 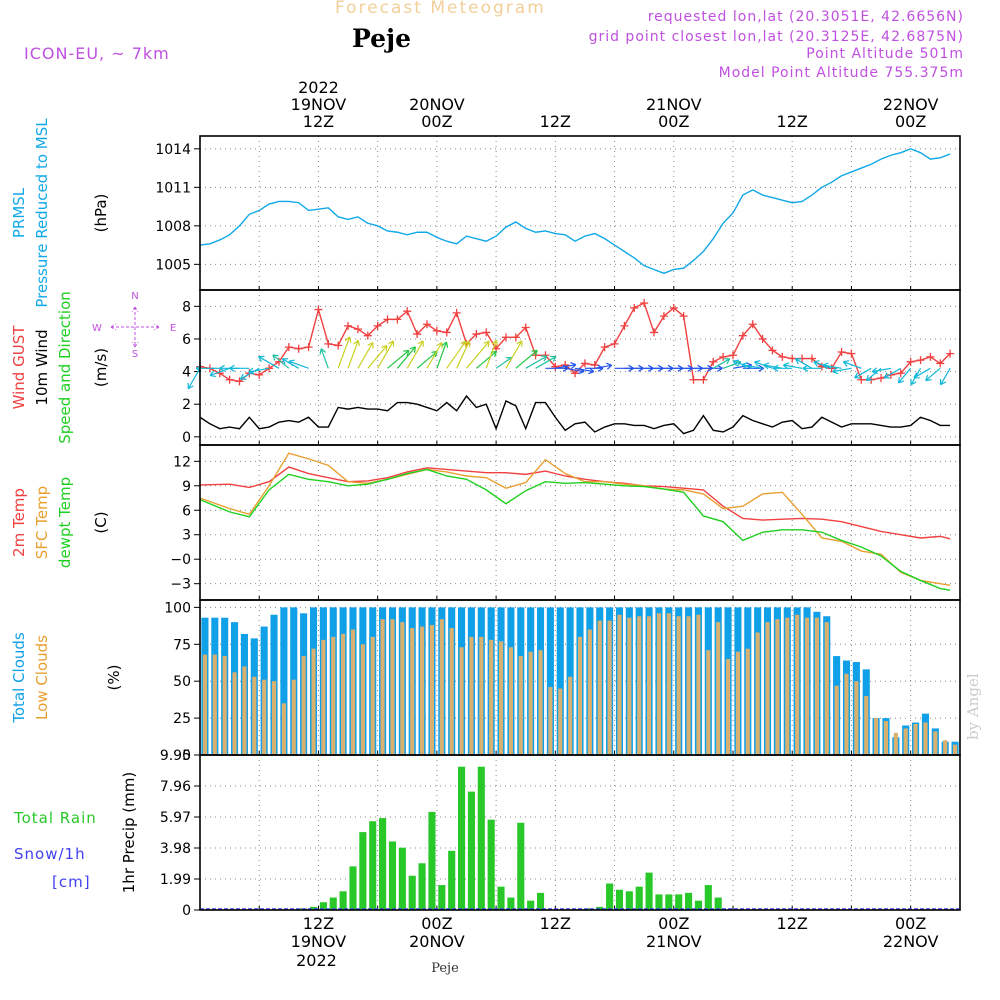 I want to click on y-axis-label: Speed and Direction, so click(x=65, y=367).